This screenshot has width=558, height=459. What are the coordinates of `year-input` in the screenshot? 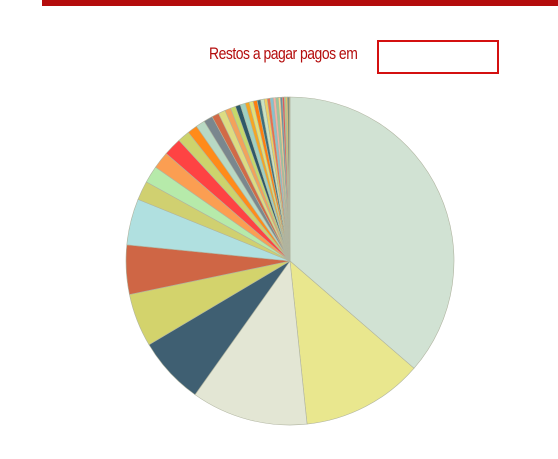 It's located at (438, 57).